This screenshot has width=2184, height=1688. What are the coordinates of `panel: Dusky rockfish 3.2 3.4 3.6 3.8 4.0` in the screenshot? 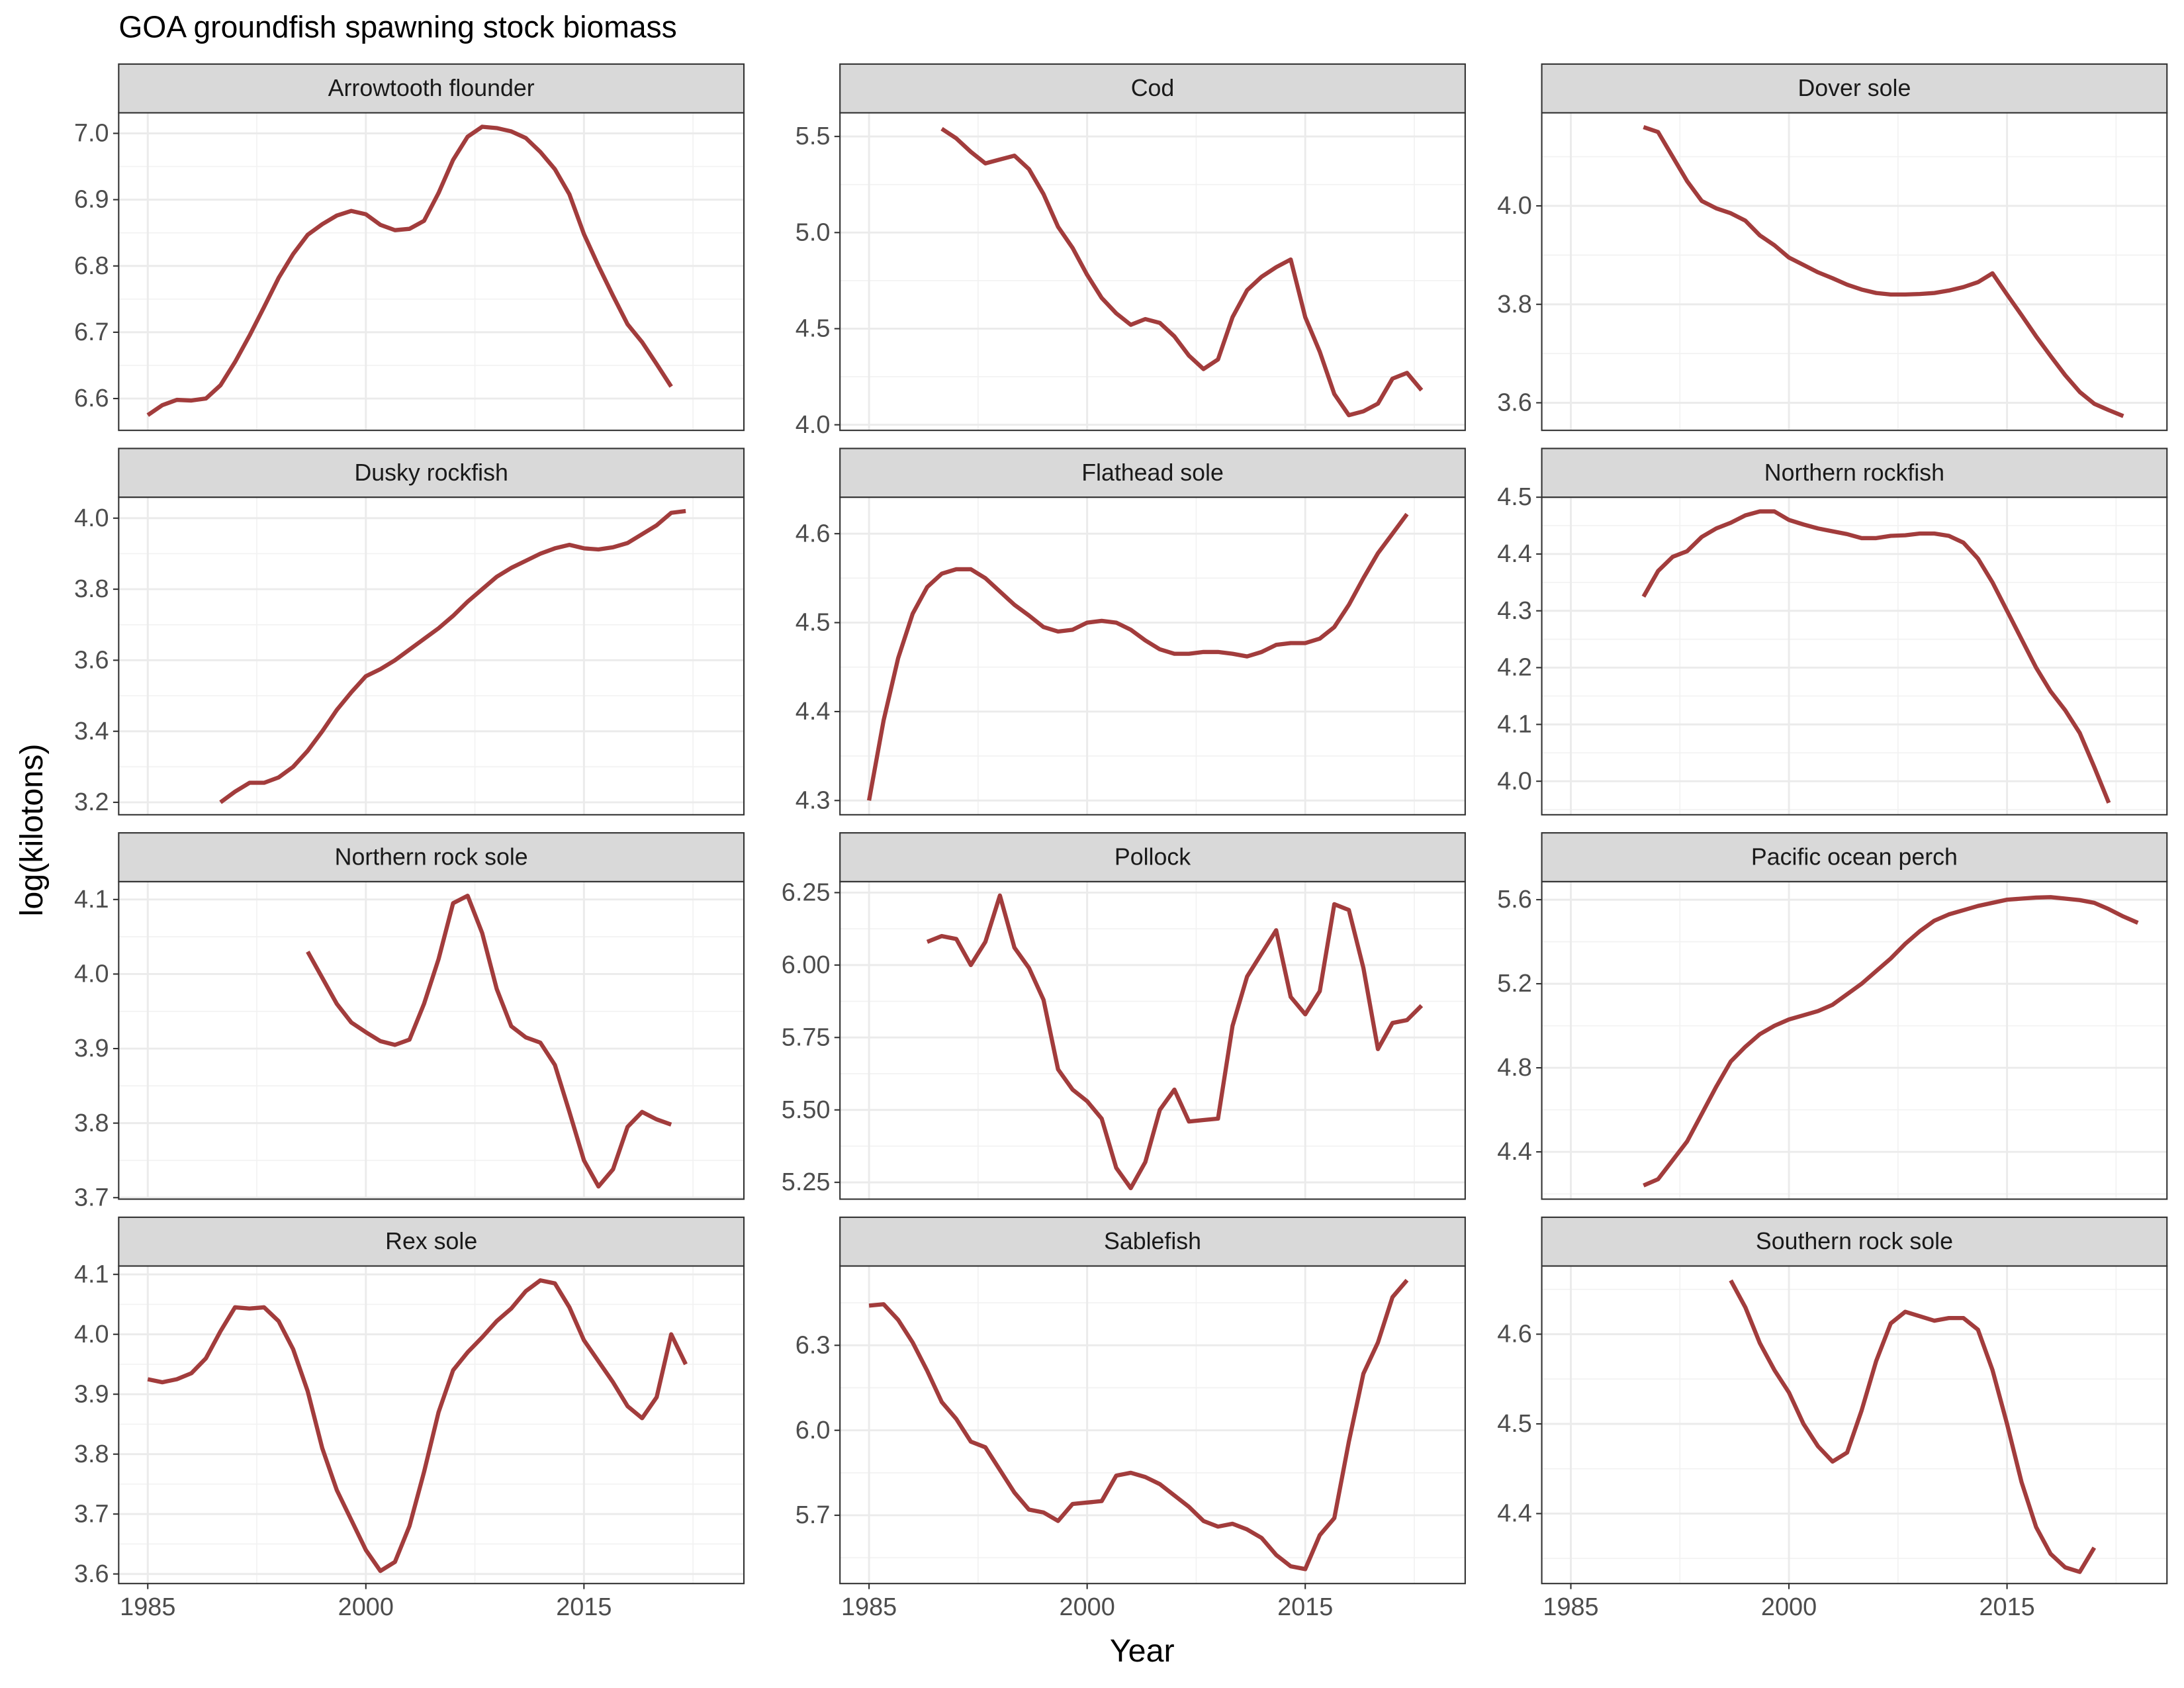 It's located at (409, 631).